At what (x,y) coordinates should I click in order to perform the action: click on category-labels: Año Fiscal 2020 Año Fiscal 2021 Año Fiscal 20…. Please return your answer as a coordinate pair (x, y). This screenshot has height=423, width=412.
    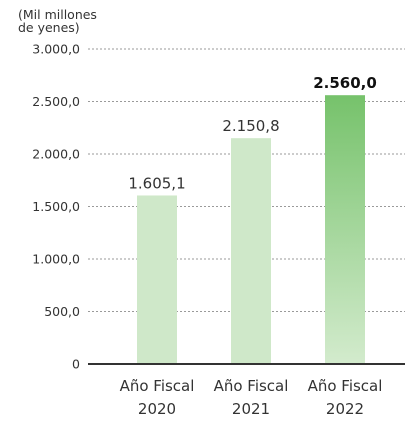
    Looking at the image, I should click on (251, 397).